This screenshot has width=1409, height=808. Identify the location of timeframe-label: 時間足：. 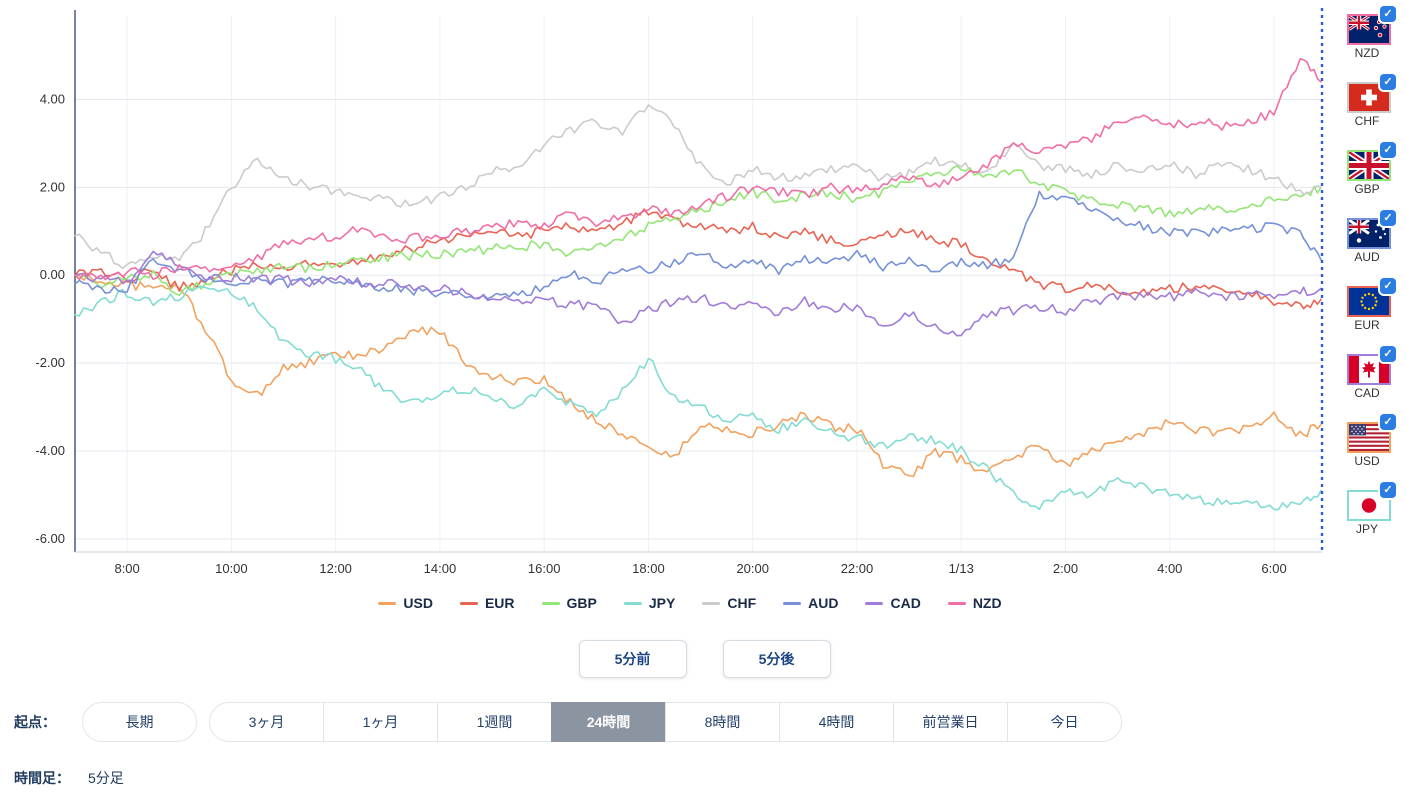
(42, 778).